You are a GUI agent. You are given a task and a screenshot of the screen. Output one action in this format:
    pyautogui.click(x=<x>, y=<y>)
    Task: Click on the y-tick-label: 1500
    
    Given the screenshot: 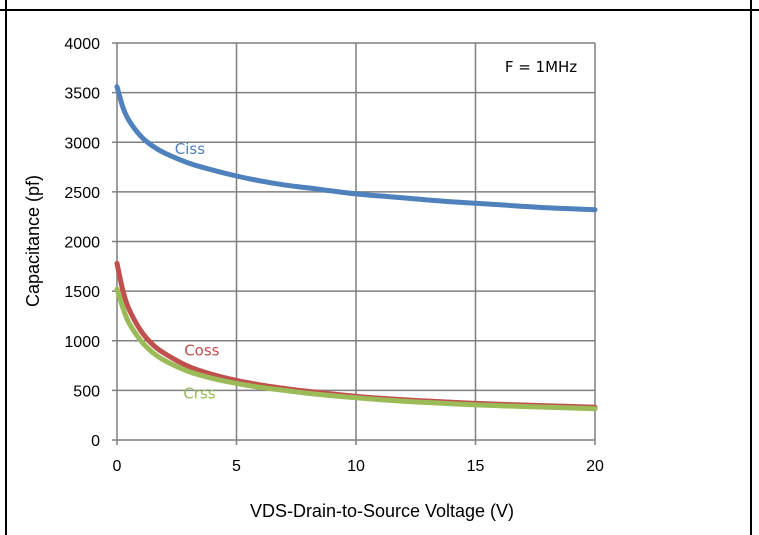 What is the action you would take?
    pyautogui.click(x=82, y=292)
    